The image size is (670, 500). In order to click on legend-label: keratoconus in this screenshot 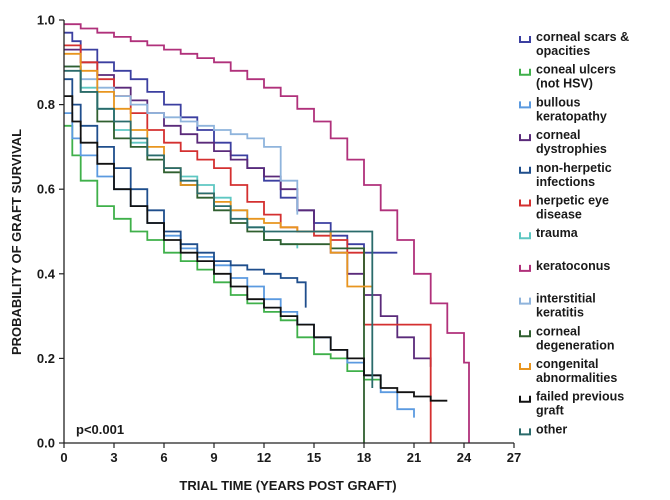, I will do `click(573, 266)`.